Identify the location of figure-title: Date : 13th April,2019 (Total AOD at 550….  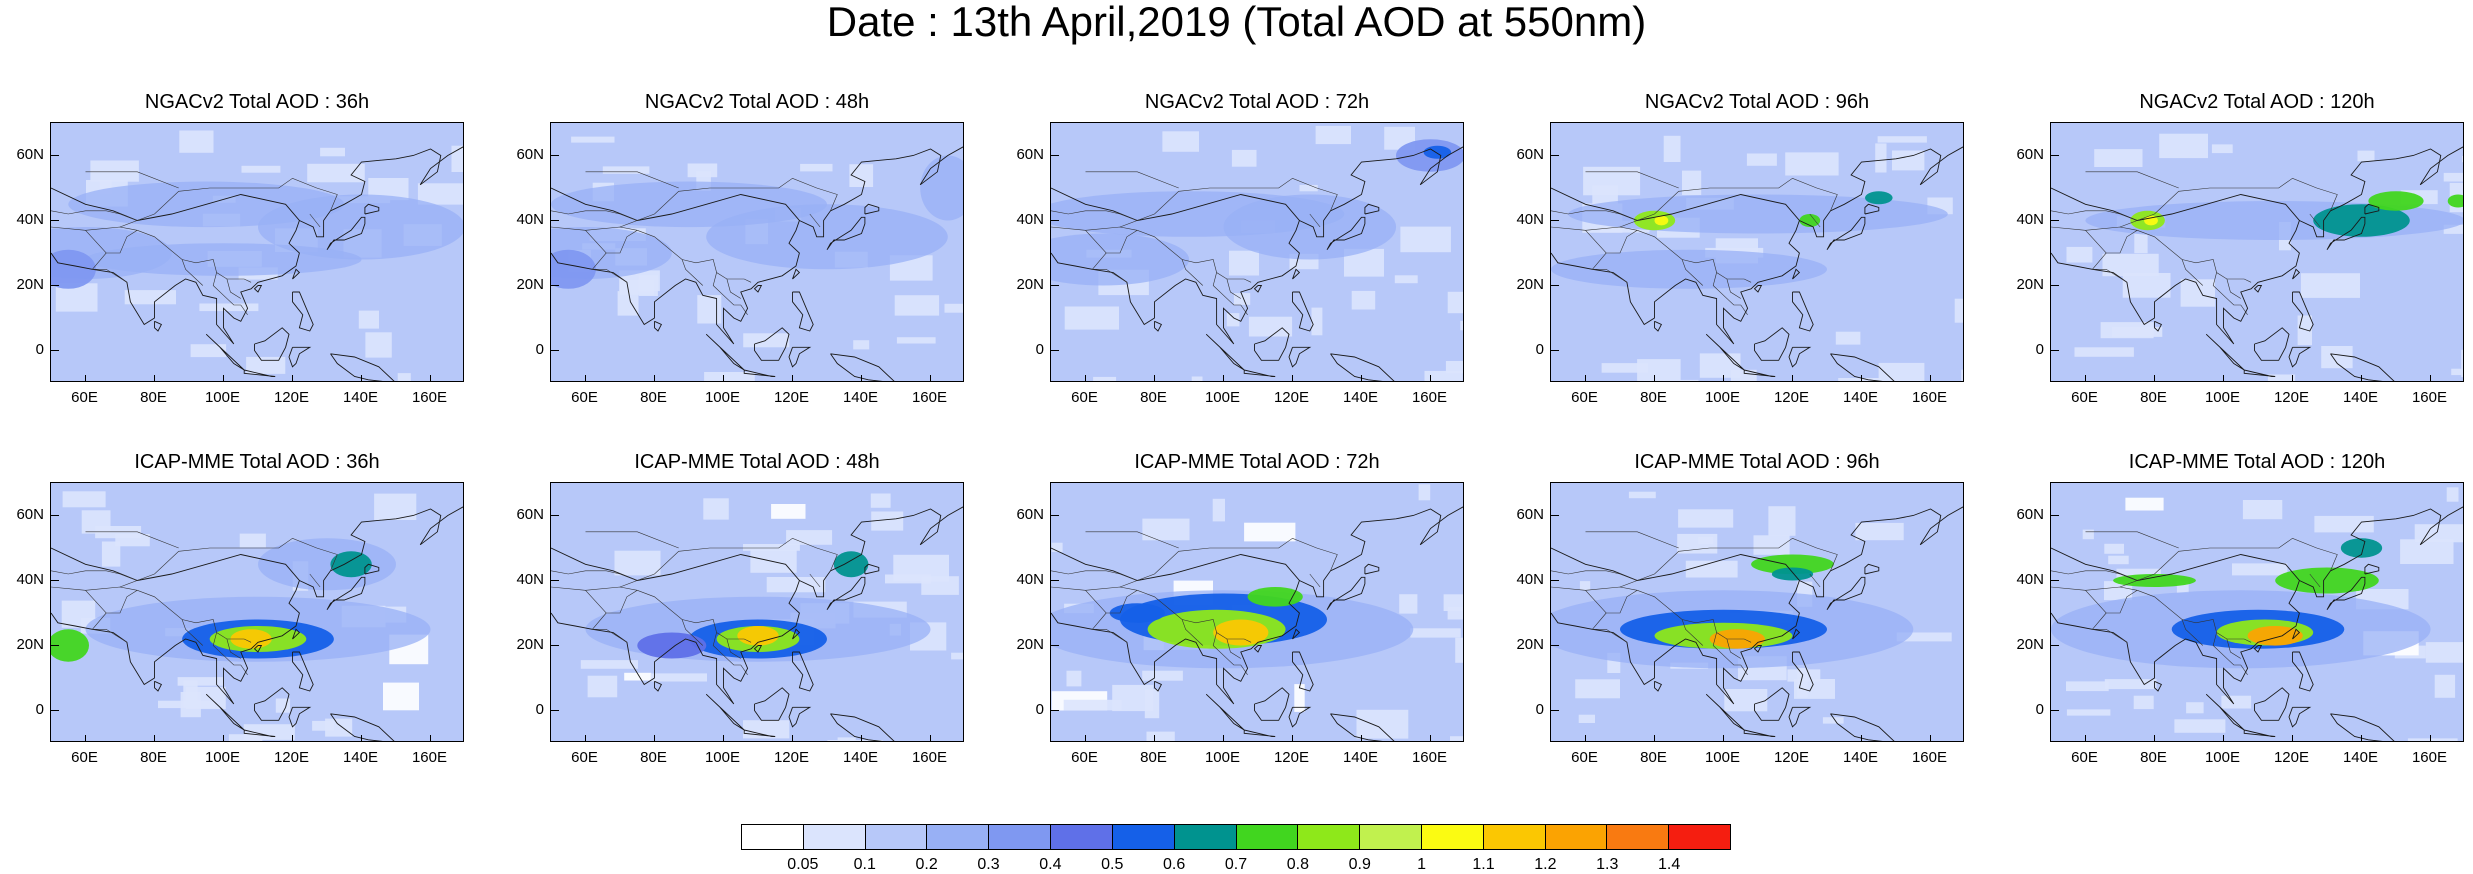
(1236, 22).